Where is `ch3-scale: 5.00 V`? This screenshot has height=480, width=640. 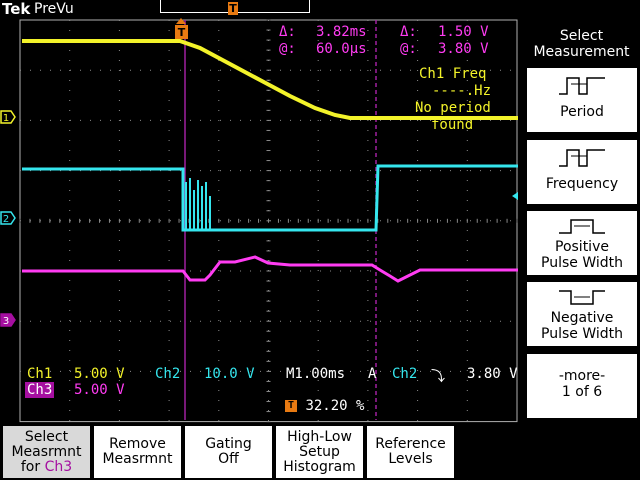 ch3-scale: 5.00 V is located at coordinates (99, 390).